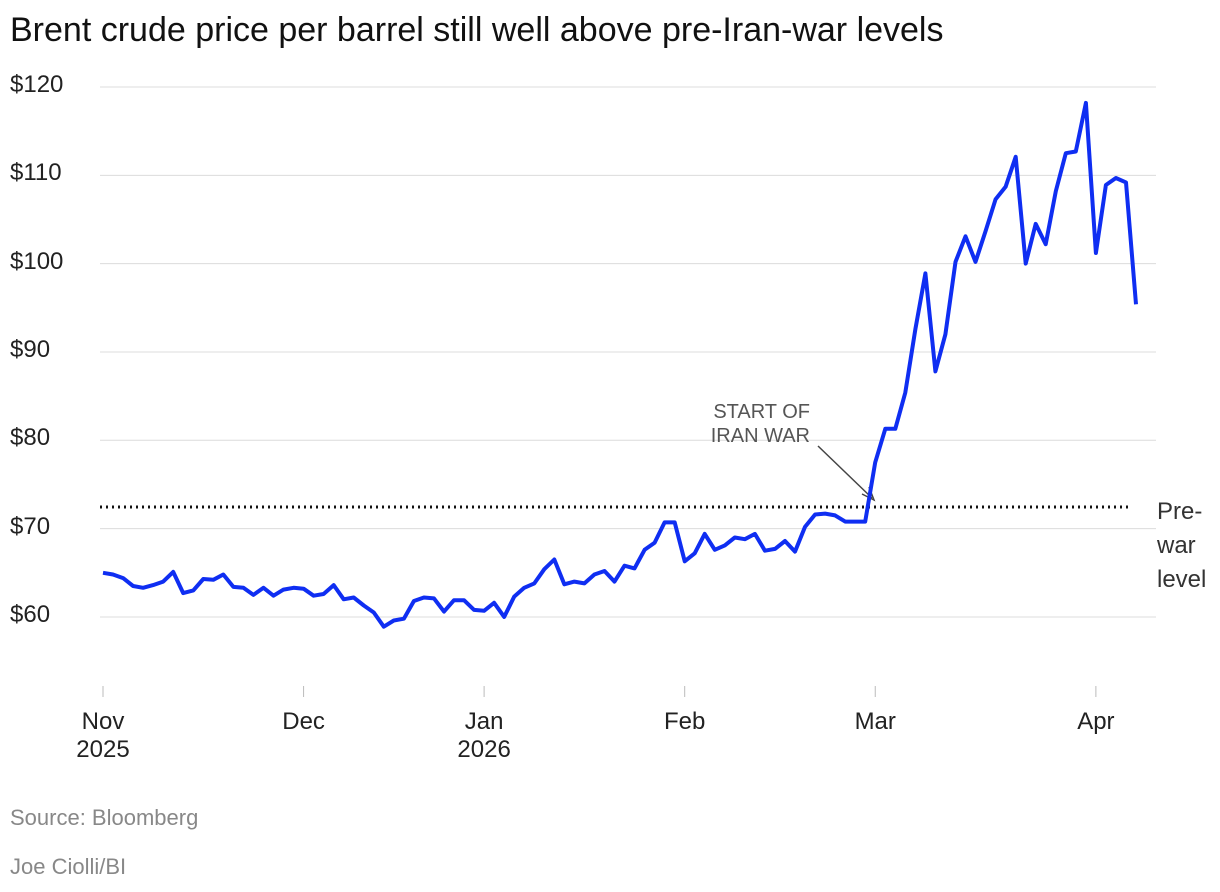  What do you see at coordinates (30, 438) in the screenshot?
I see `y-tick-label: $80` at bounding box center [30, 438].